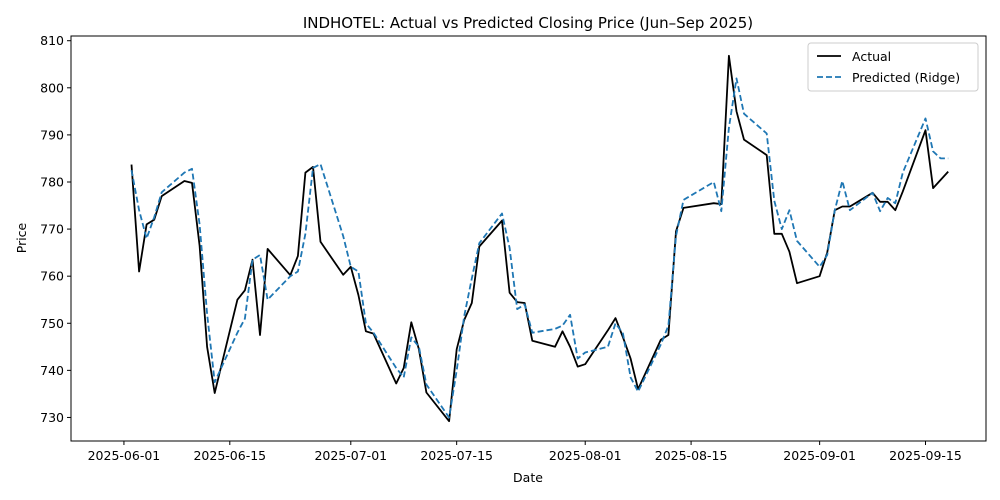  I want to click on legend-label-predicted: Predicted (Ridge), so click(906, 77).